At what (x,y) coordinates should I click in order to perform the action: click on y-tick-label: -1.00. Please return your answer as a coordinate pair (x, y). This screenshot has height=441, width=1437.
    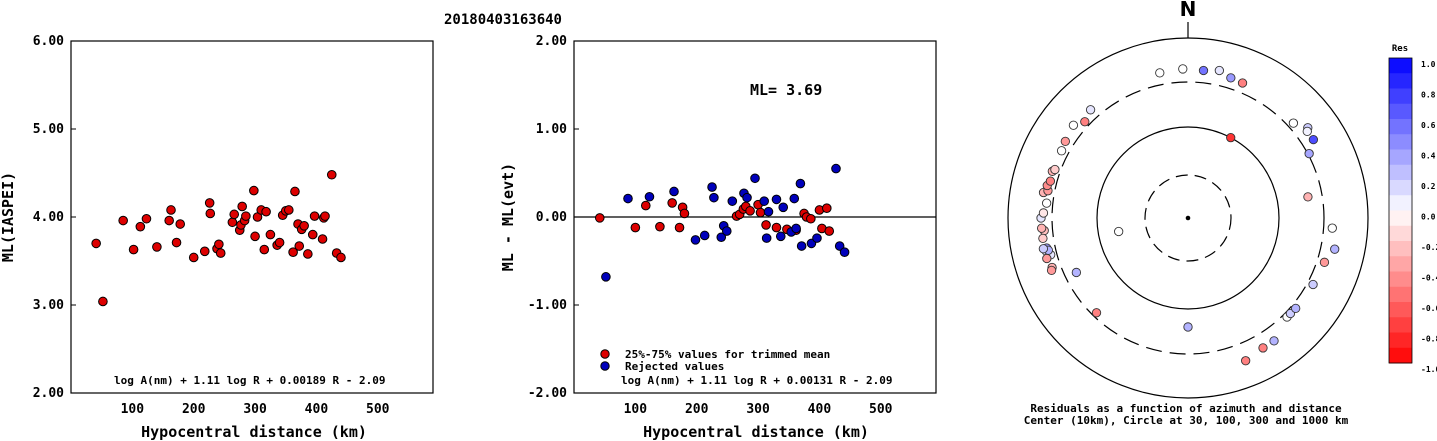
    Looking at the image, I should click on (547, 305).